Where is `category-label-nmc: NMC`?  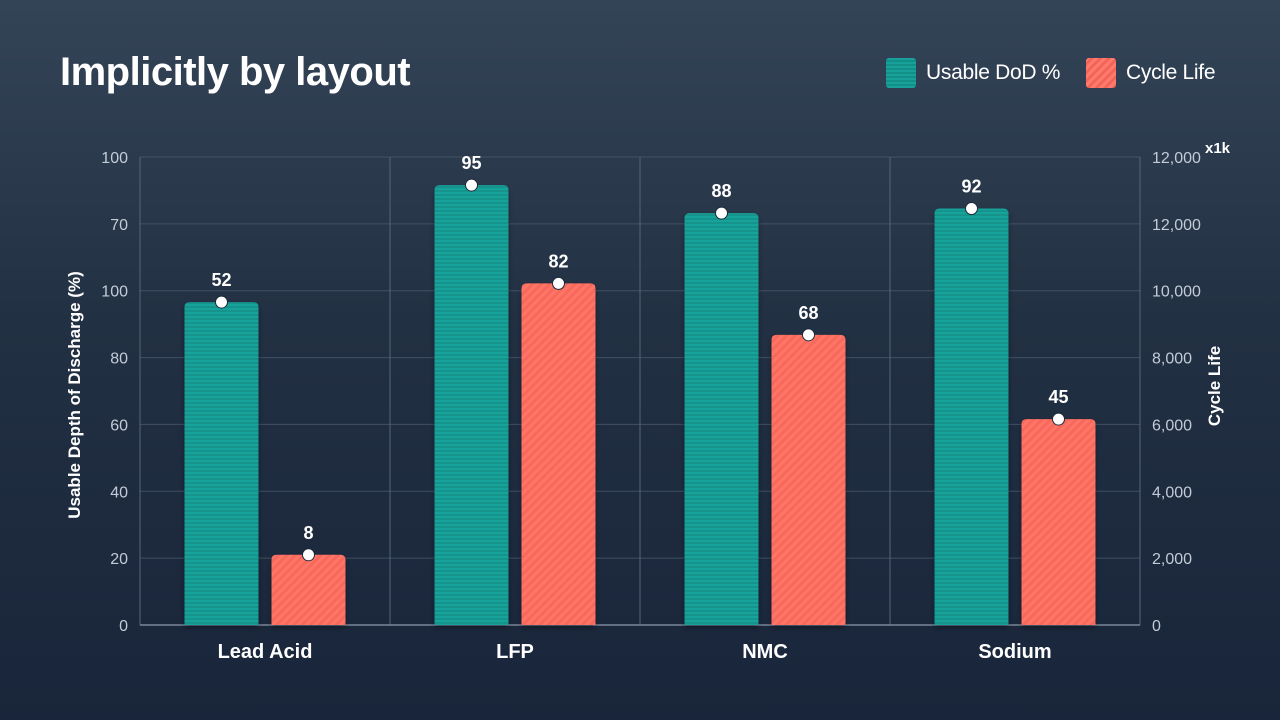
category-label-nmc: NMC is located at coordinates (765, 652).